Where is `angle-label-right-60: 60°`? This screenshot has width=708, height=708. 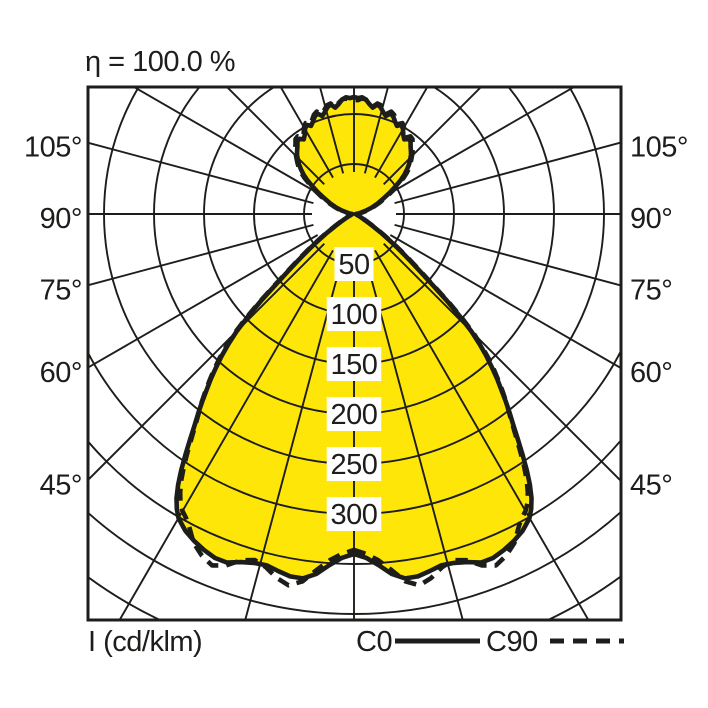
angle-label-right-60: 60° is located at coordinates (651, 373).